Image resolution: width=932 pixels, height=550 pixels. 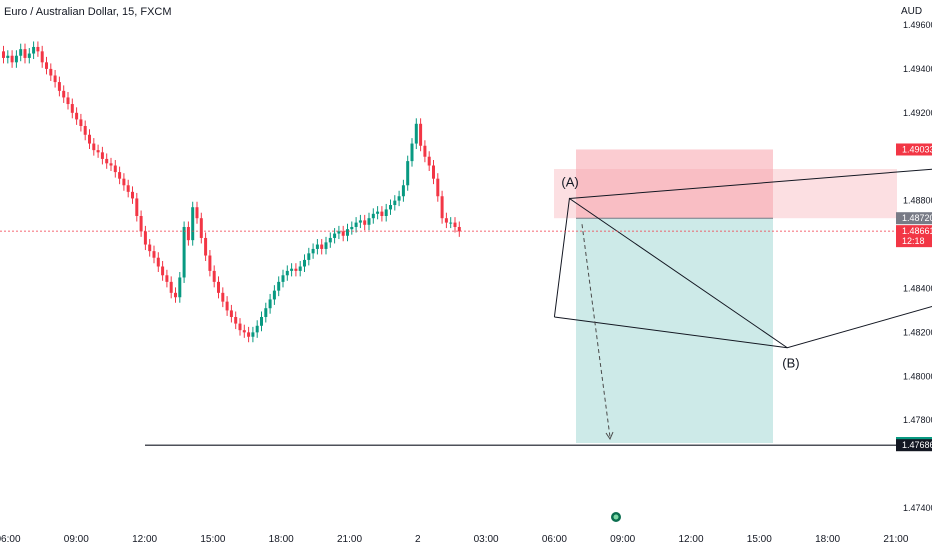 I want to click on price-tag-text: 1.47686, so click(x=917, y=445).